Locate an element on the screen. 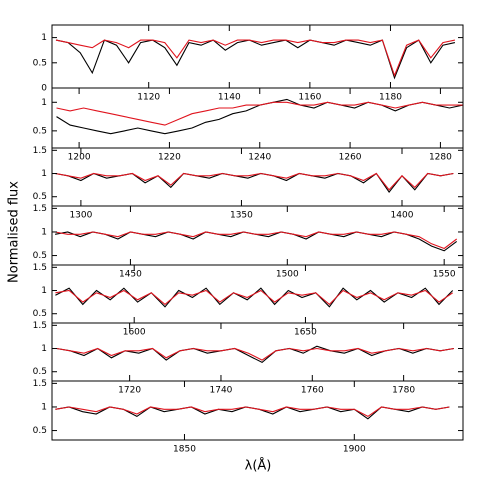  x-tick-label: 1180 is located at coordinates (390, 98).